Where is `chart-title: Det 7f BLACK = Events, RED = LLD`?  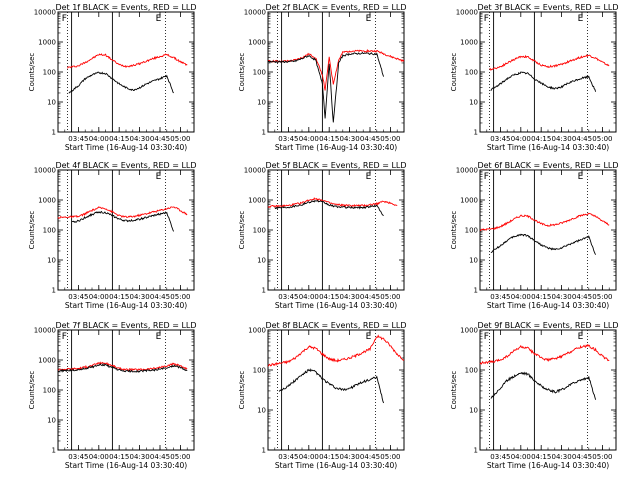 chart-title: Det 7f BLACK = Events, RED = LLD is located at coordinates (125, 325).